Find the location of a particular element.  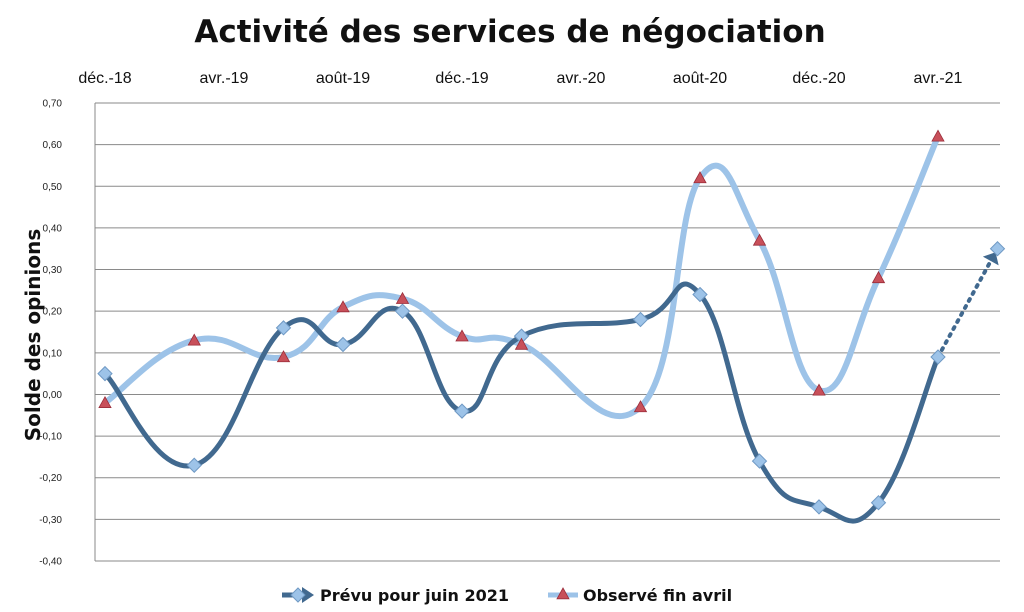

x-tick-label: août-20 is located at coordinates (700, 78).